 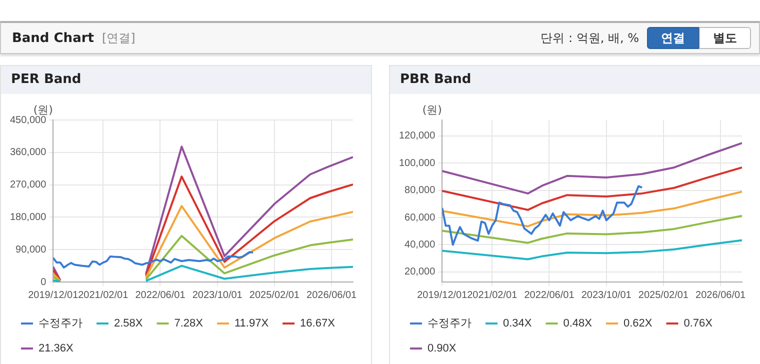 What do you see at coordinates (186, 80) in the screenshot?
I see `chart-title: PER Band` at bounding box center [186, 80].